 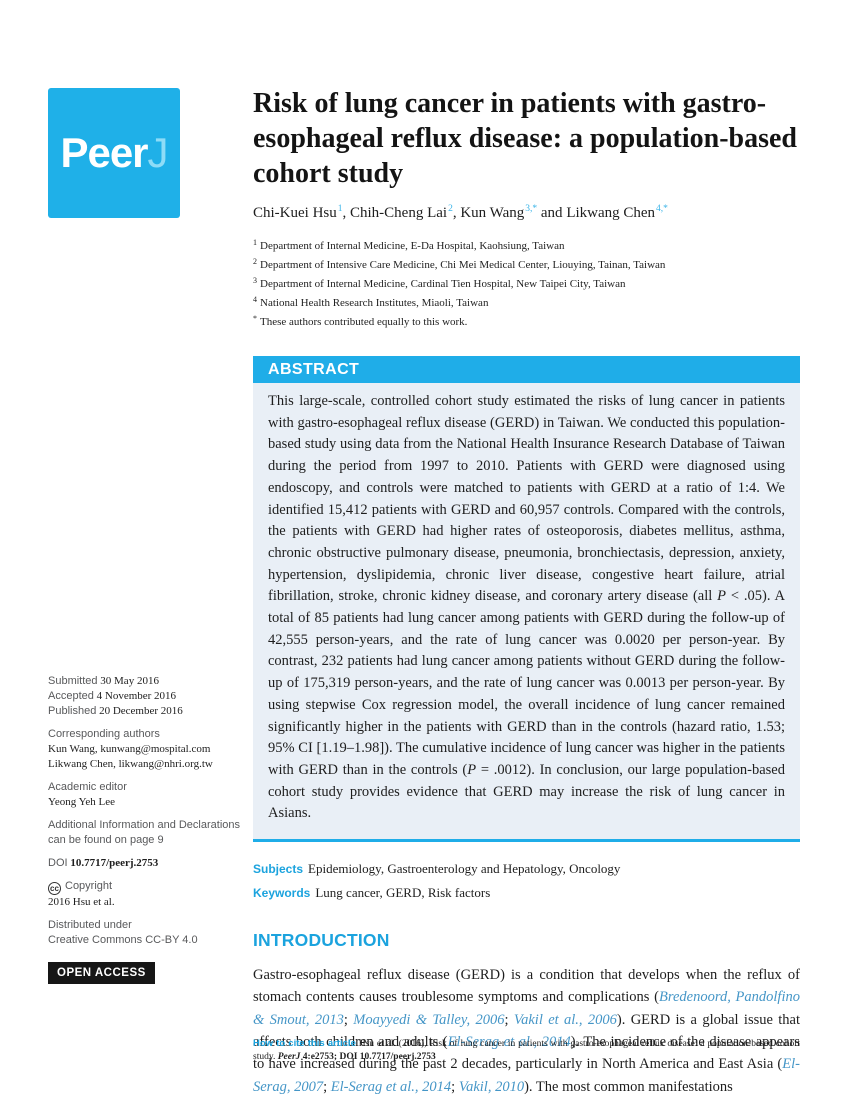 What do you see at coordinates (129, 749) in the screenshot?
I see `corresponding-author-email: Kun Wang, kunwang@mospital.com` at bounding box center [129, 749].